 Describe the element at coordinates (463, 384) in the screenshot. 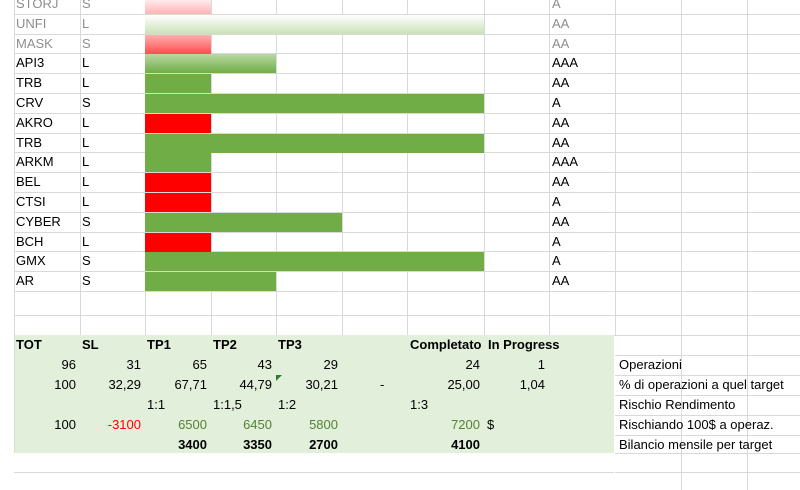

I see `percent-completato: 25,00` at that location.